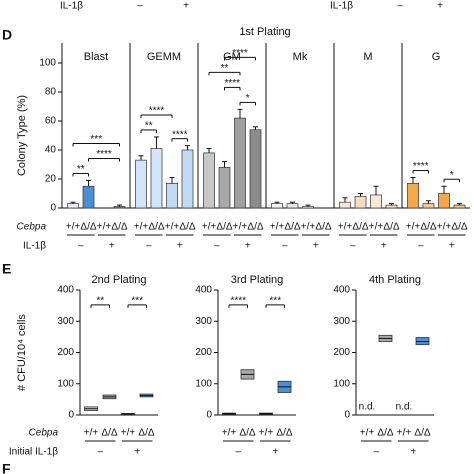  I want to click on y-axis-label: # CFU/10⁴ cells, so click(22, 352).